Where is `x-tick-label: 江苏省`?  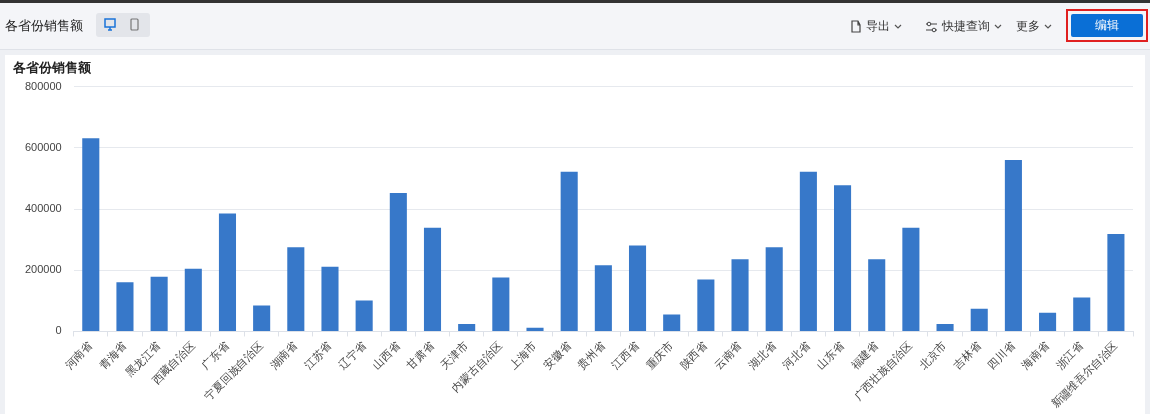
x-tick-label: 江苏省 is located at coordinates (317, 355).